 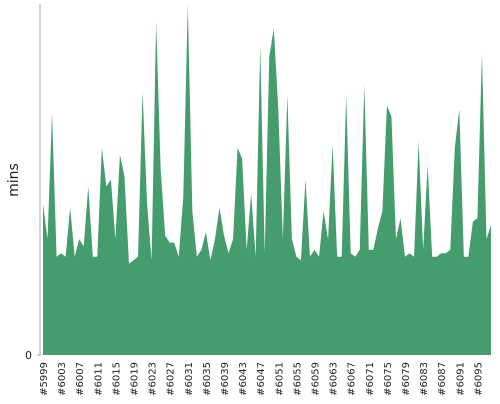 What do you see at coordinates (388, 379) in the screenshot?
I see `x-tick-label: #6075` at bounding box center [388, 379].